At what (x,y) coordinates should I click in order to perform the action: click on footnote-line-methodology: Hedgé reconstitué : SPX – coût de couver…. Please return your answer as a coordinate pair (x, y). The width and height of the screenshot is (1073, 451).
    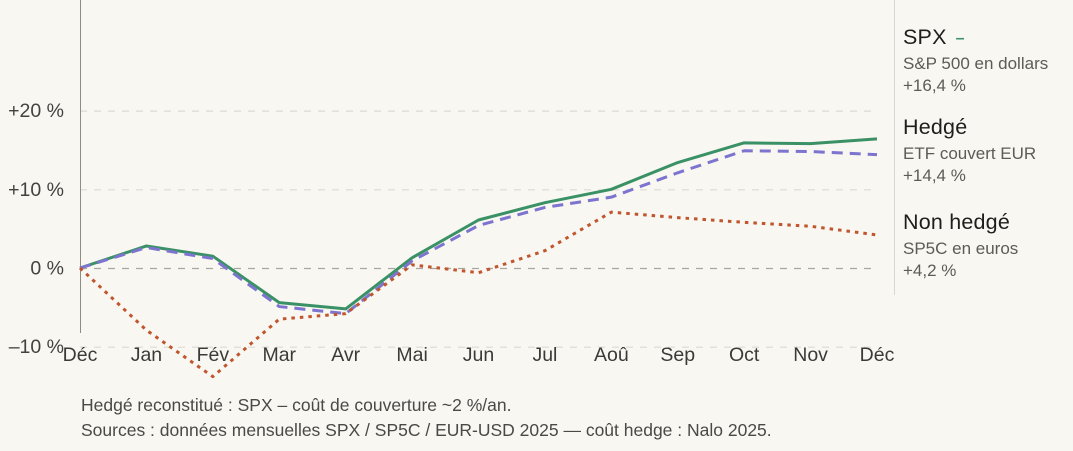
    Looking at the image, I should click on (296, 405).